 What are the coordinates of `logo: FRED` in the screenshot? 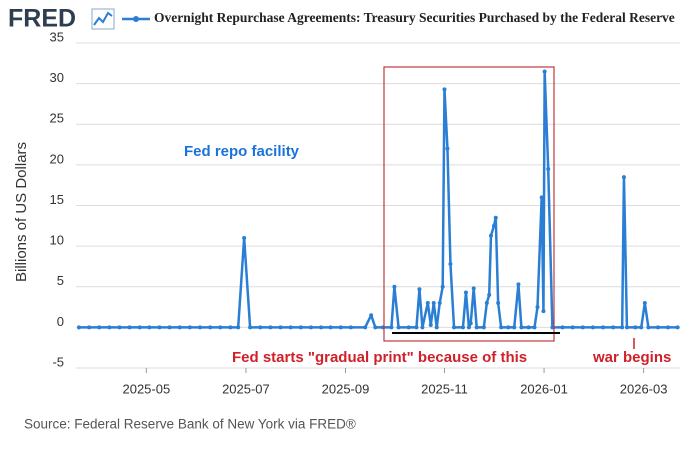 It's located at (42, 19).